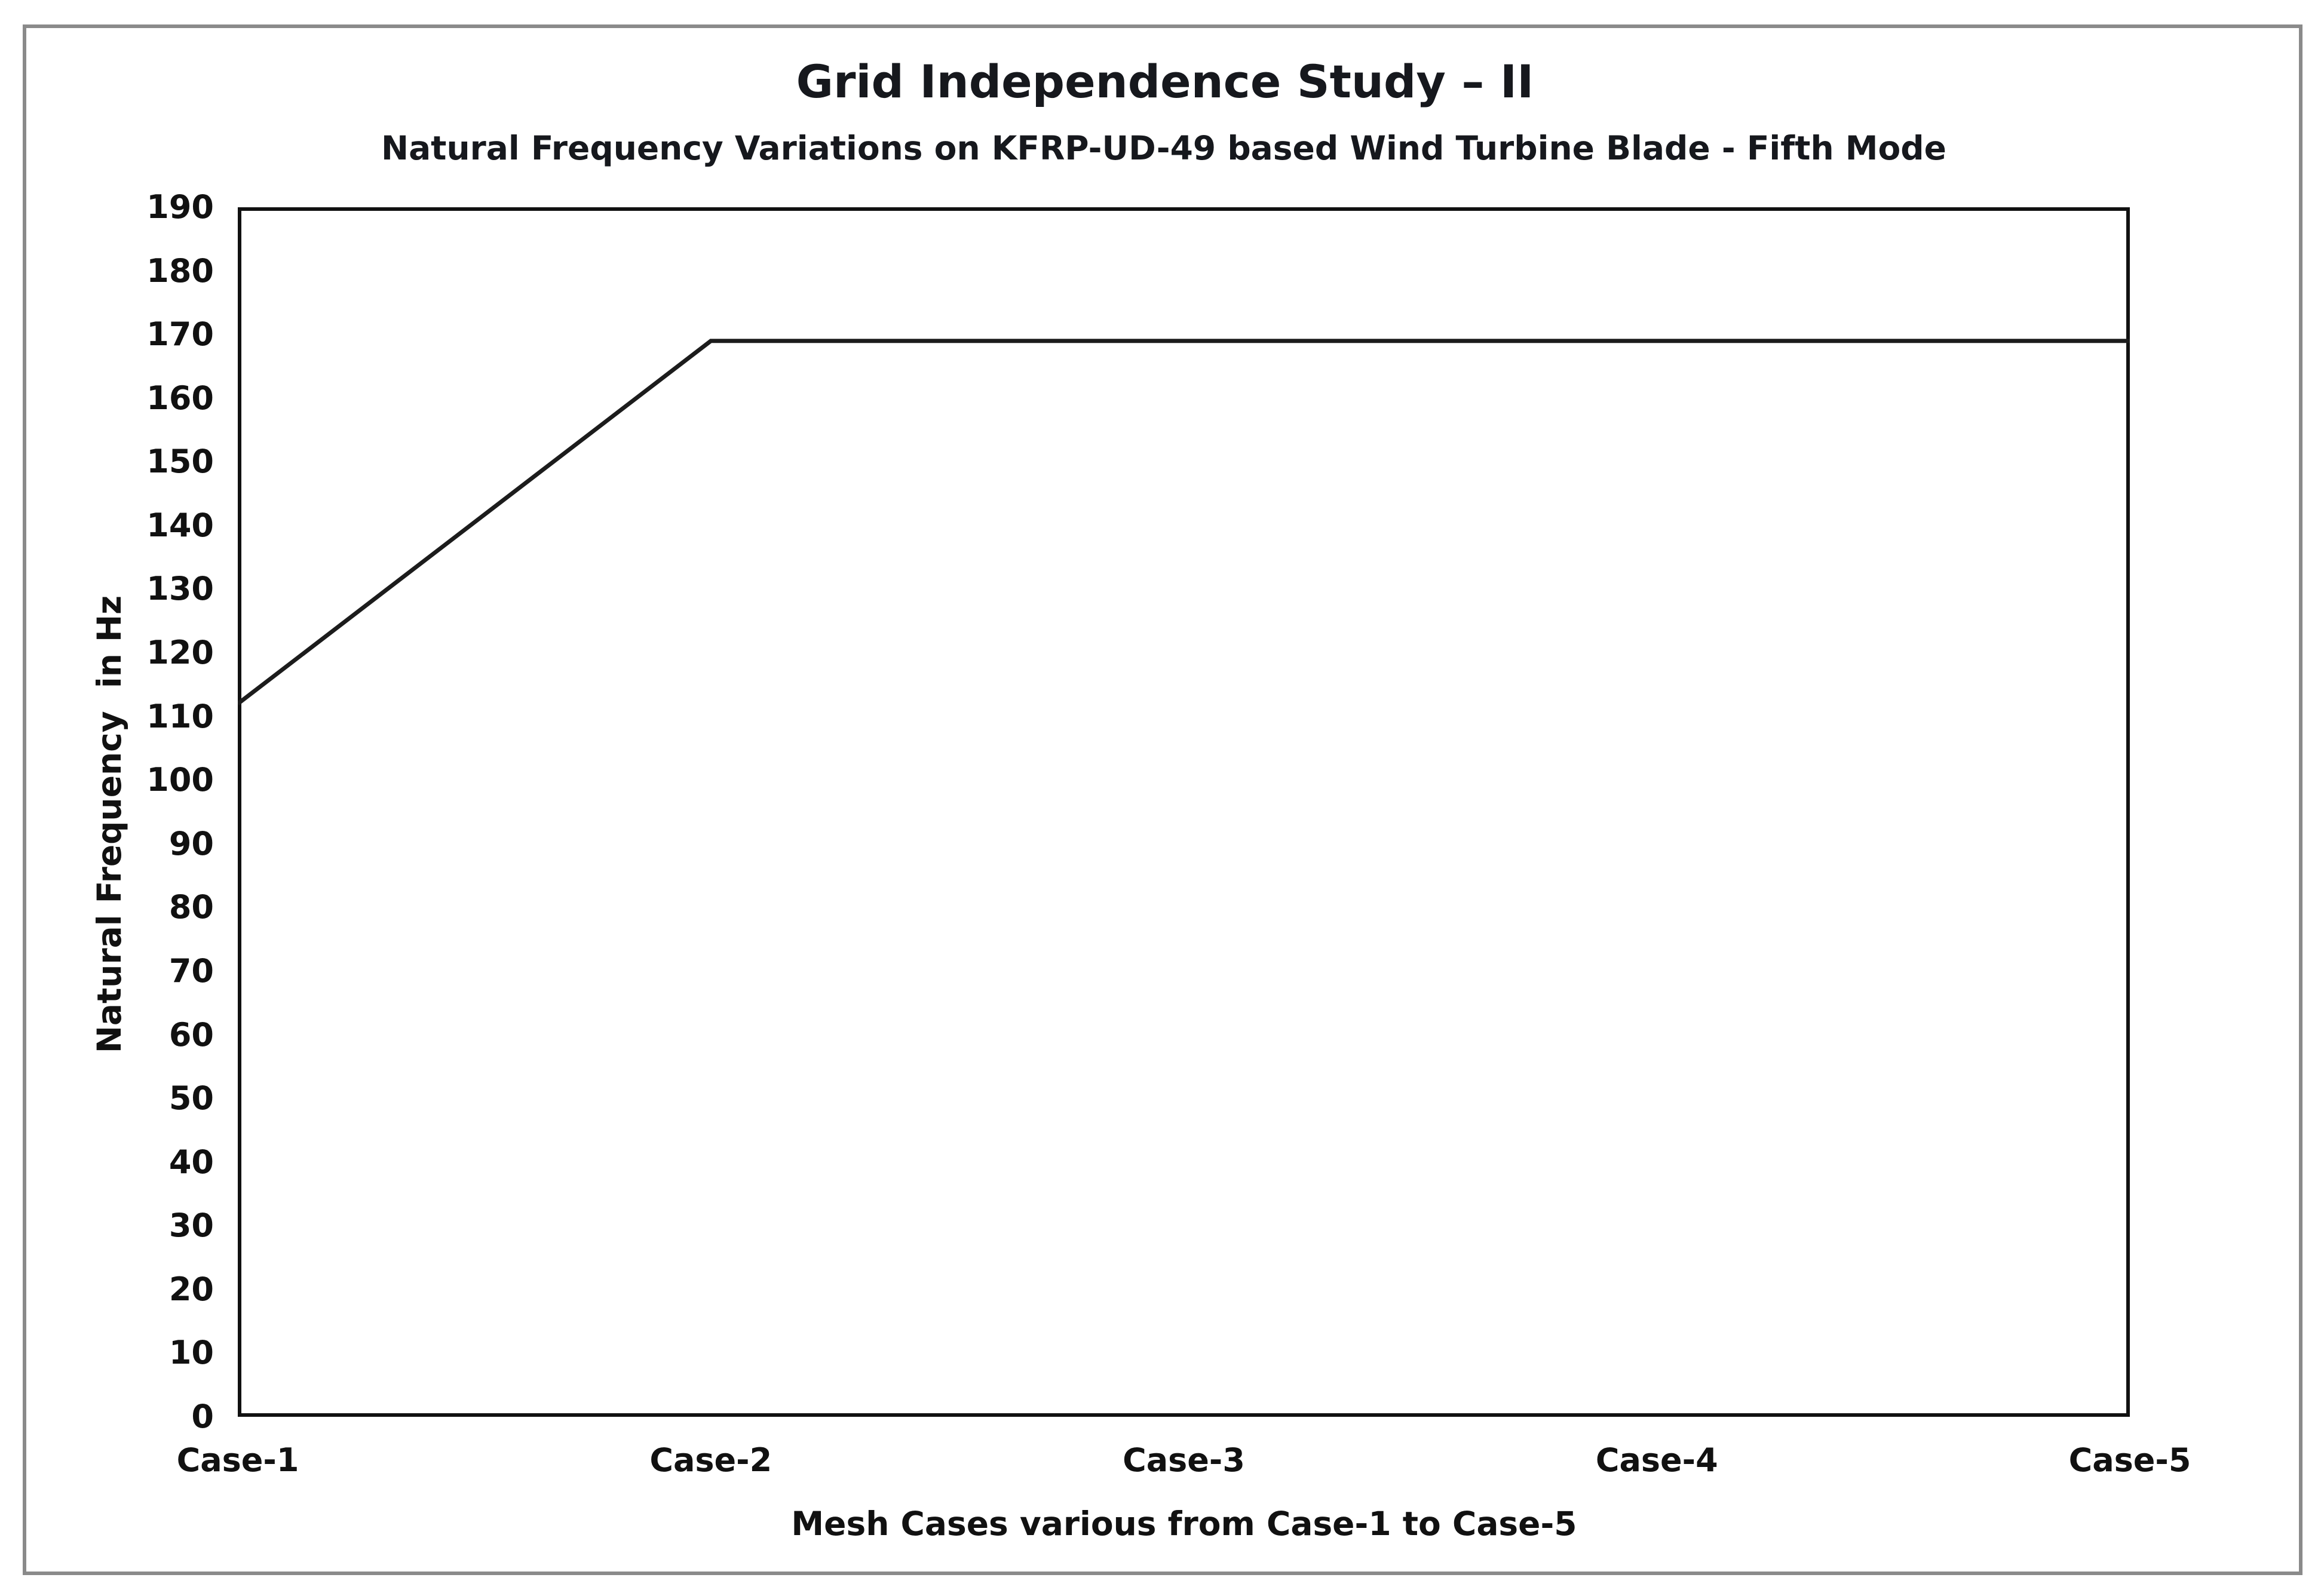  I want to click on y-tick-label: 170, so click(180, 334).